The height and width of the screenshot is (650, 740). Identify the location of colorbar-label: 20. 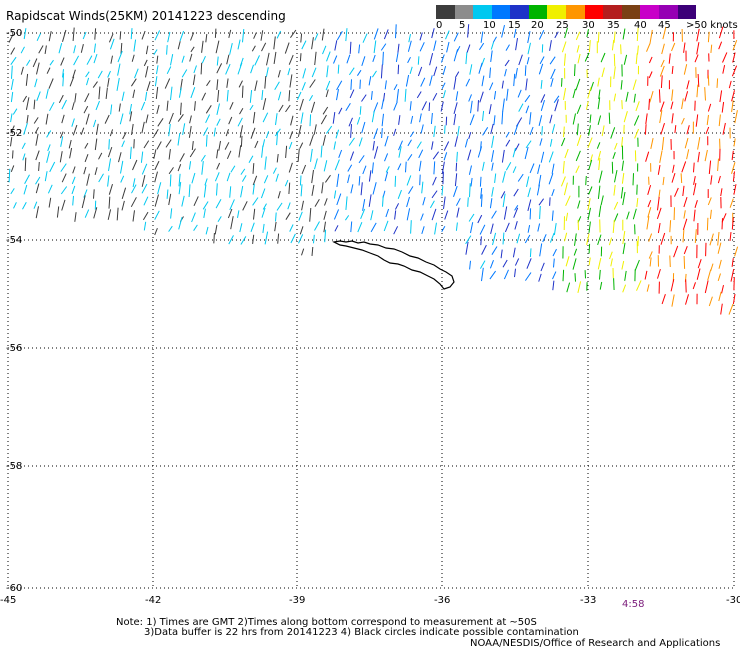
(537, 25).